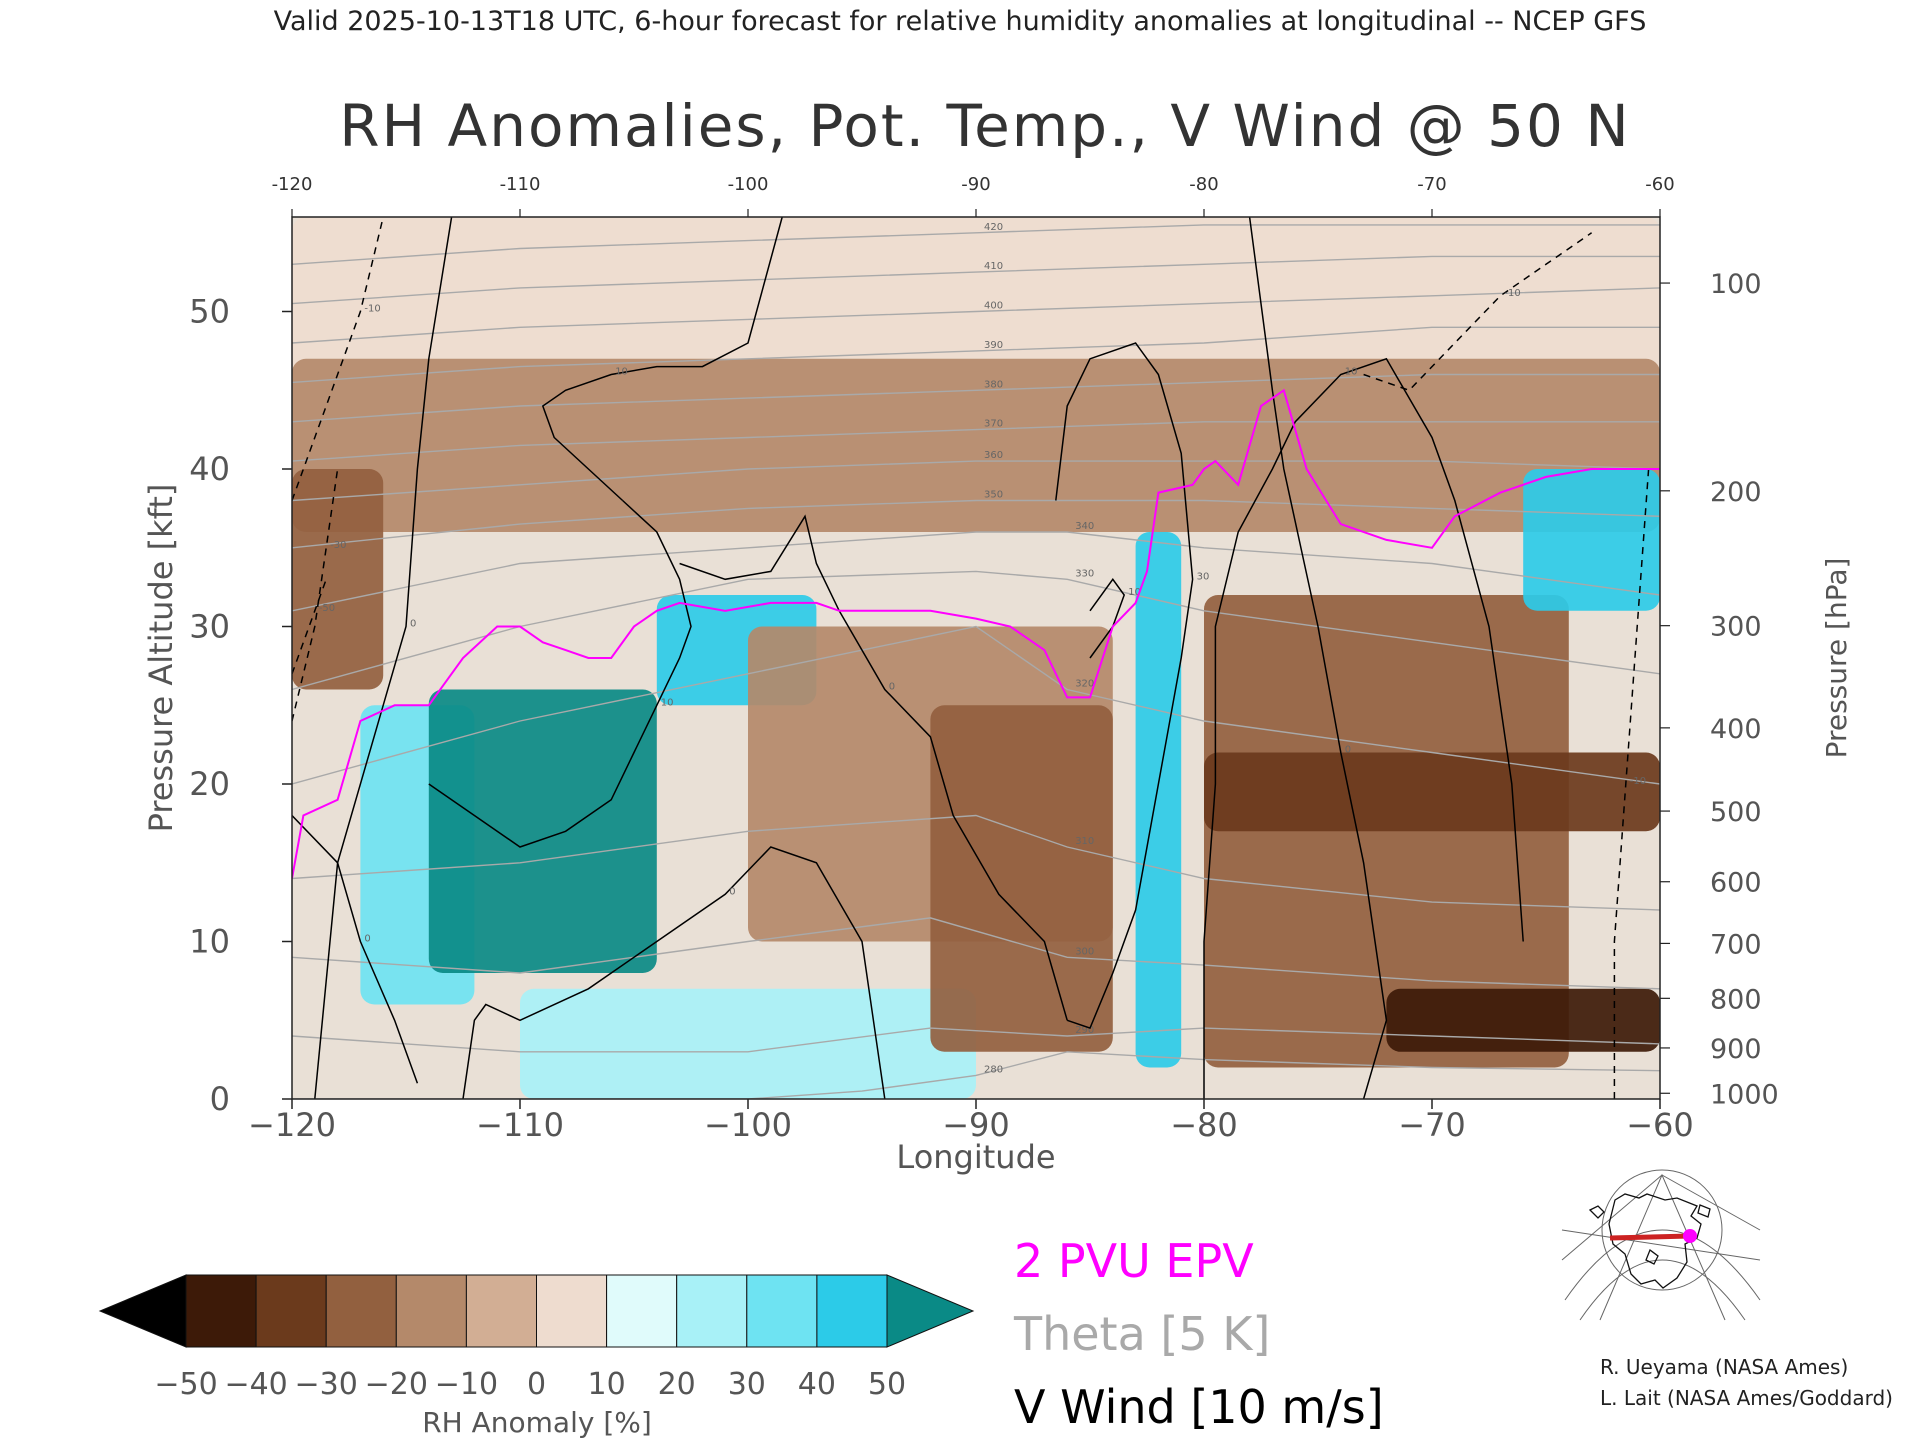  What do you see at coordinates (209, 627) in the screenshot?
I see `y-tick-label-3: 30` at bounding box center [209, 627].